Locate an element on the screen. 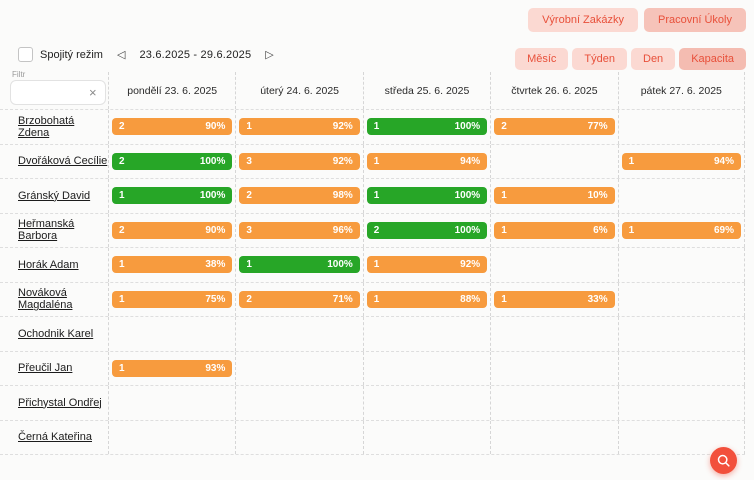 This screenshot has height=480, width=754. capacity-bar: 1 93% is located at coordinates (172, 368).